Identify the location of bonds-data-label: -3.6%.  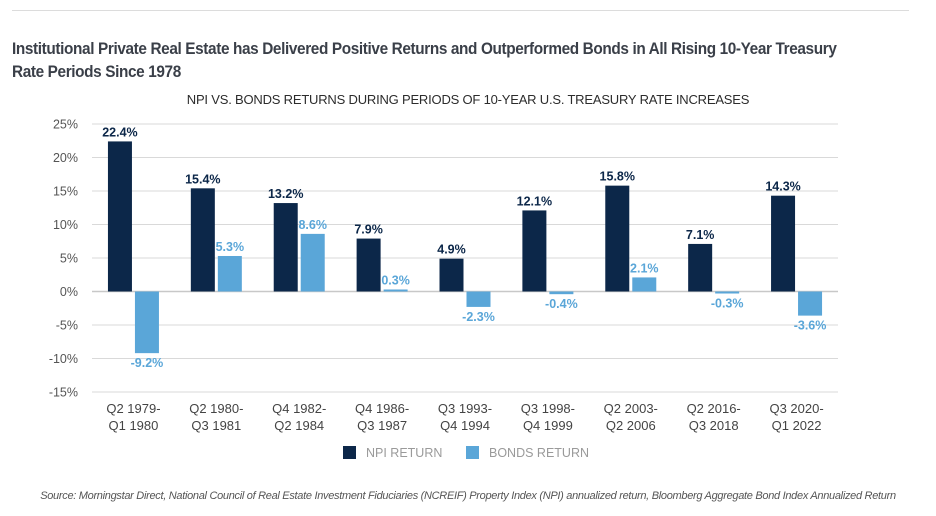
(810, 326).